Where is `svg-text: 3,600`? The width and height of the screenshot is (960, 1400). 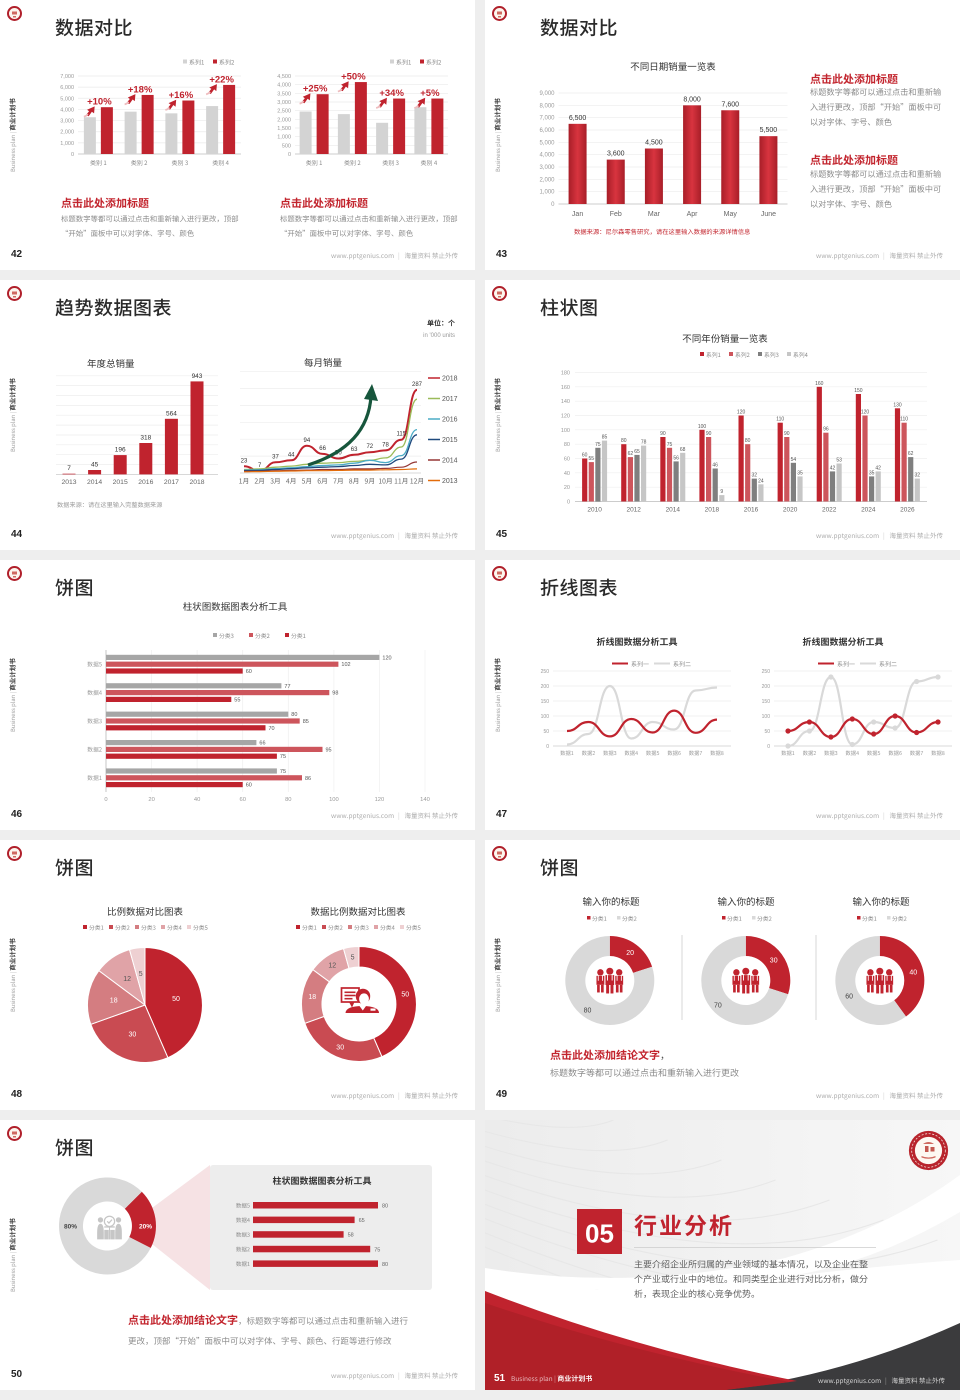
svg-text: 3,600 is located at coordinates (616, 154).